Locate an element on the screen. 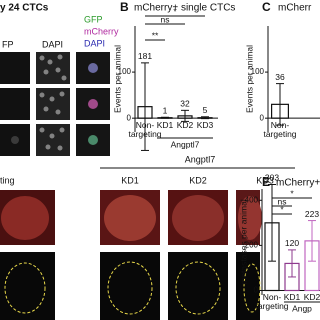 The image size is (320, 320). column-label: ting is located at coordinates (7, 180).